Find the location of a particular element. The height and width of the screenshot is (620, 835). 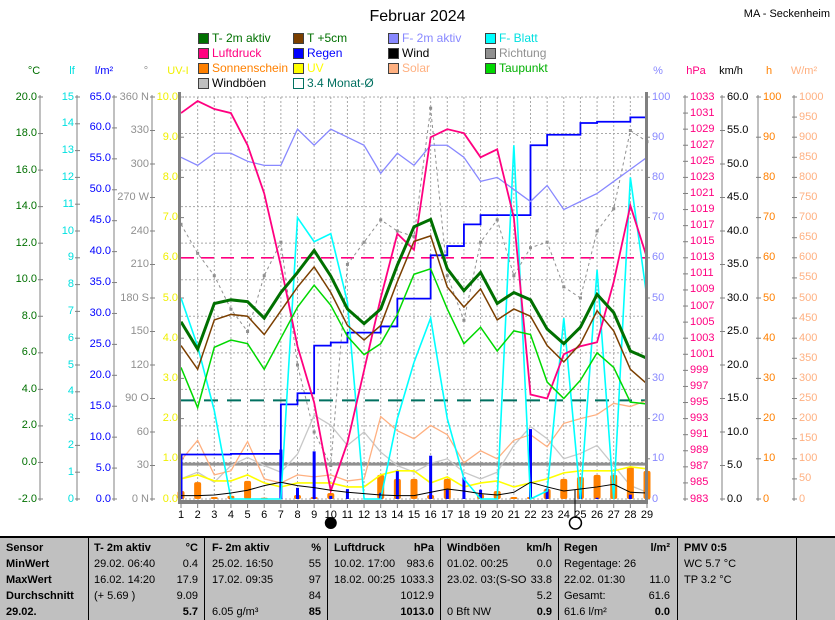

axis-label: 15.0 is located at coordinates (100, 405).